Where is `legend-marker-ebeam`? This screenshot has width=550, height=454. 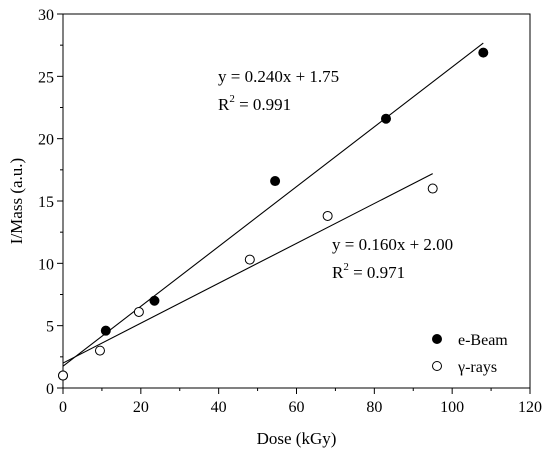 legend-marker-ebeam is located at coordinates (437, 339).